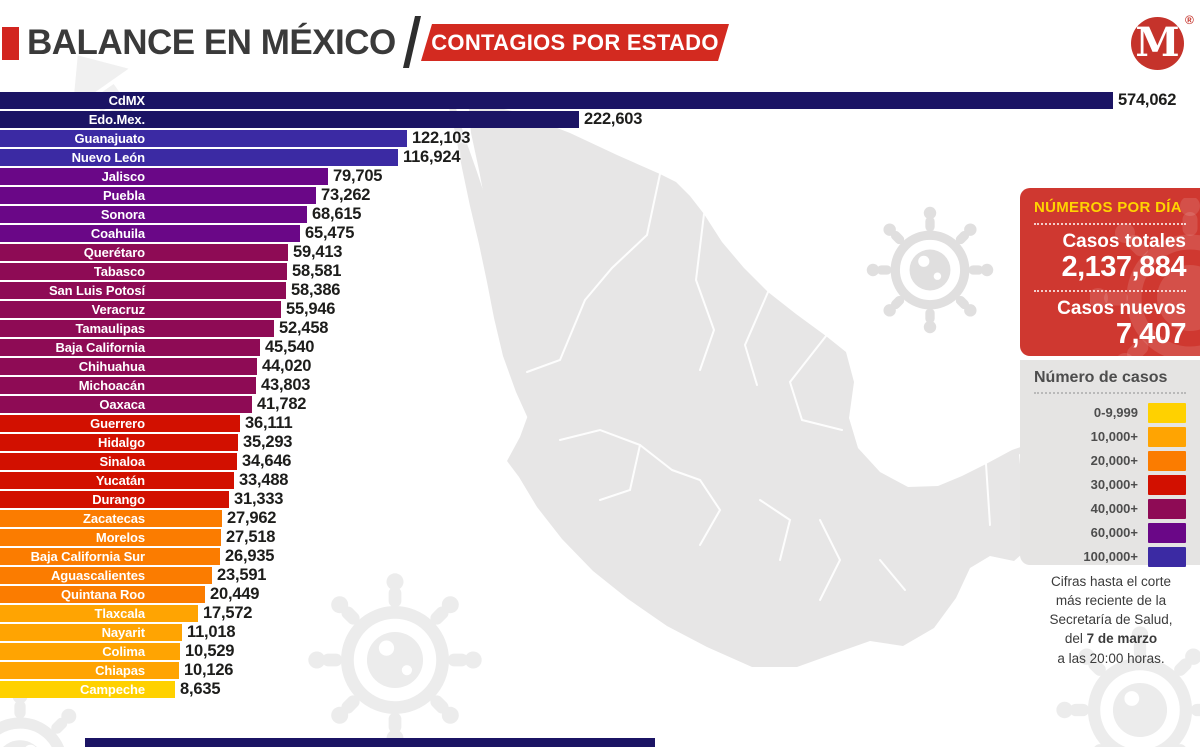 The height and width of the screenshot is (747, 1200). What do you see at coordinates (96, 290) in the screenshot?
I see `bar-label: San Luis Potosí` at bounding box center [96, 290].